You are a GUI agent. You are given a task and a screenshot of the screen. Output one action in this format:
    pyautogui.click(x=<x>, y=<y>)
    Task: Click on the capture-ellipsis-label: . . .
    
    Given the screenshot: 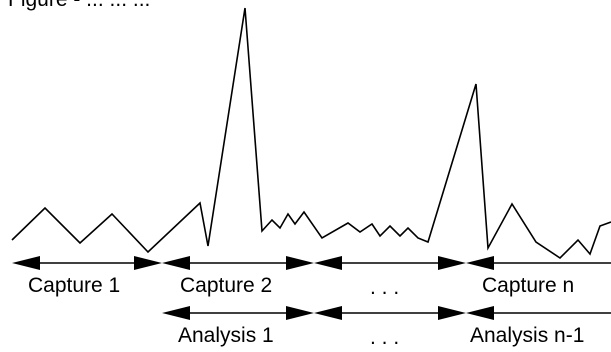 What is the action you would take?
    pyautogui.click(x=384, y=287)
    